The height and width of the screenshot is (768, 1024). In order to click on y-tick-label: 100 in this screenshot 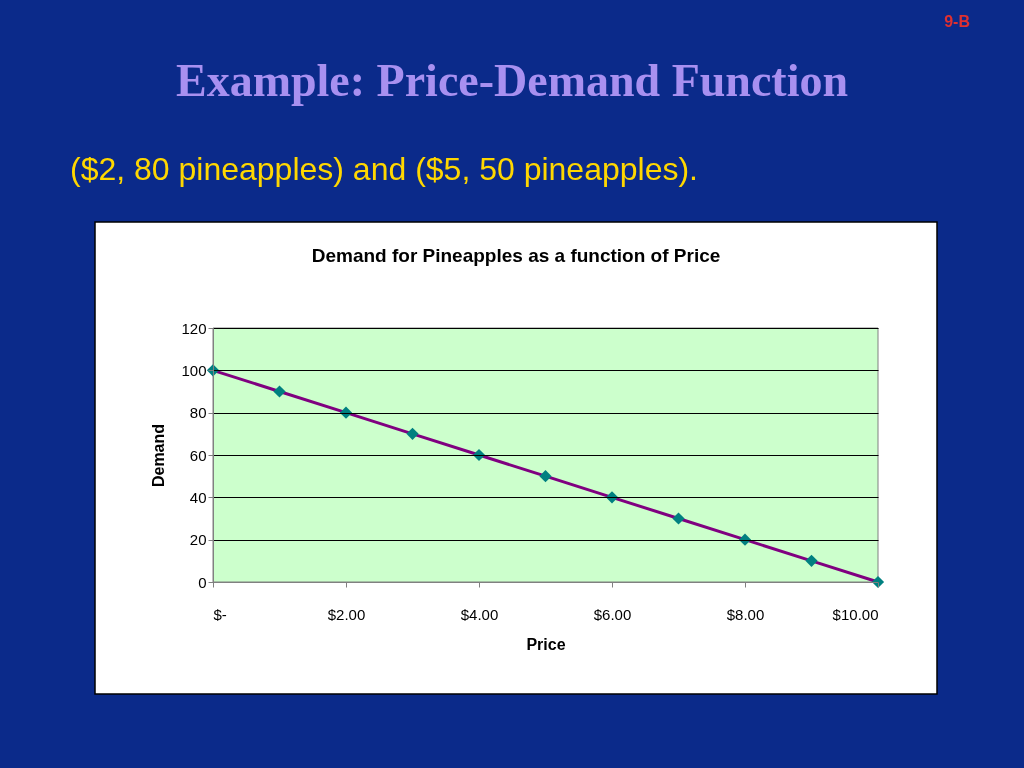, I will do `click(194, 370)`.